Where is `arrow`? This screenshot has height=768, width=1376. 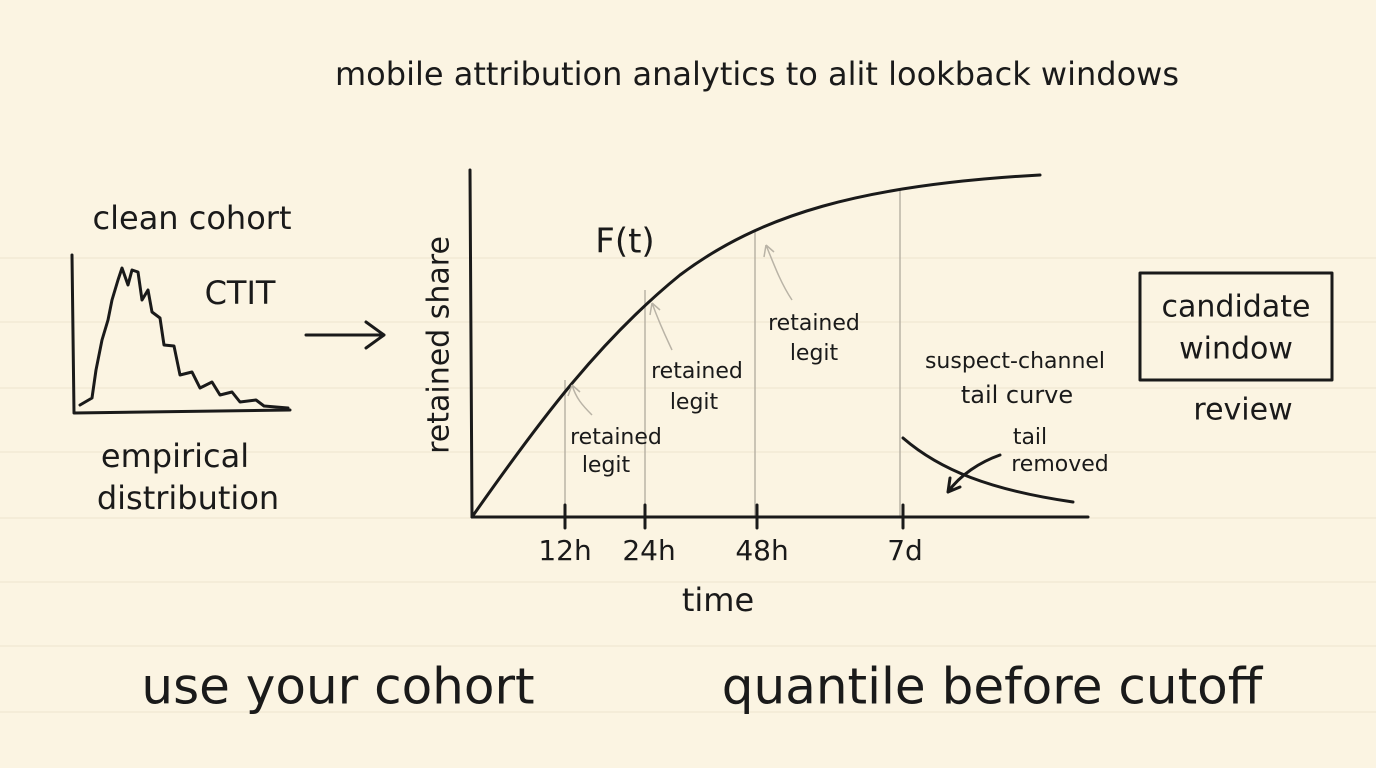 arrow is located at coordinates (345, 335).